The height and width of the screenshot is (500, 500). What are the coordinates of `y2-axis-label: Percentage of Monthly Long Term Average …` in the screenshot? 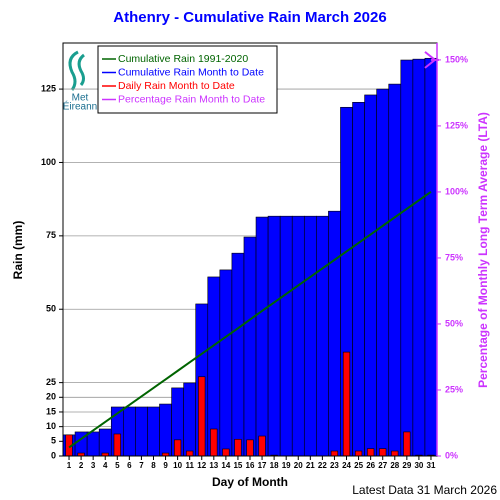 It's located at (483, 250).